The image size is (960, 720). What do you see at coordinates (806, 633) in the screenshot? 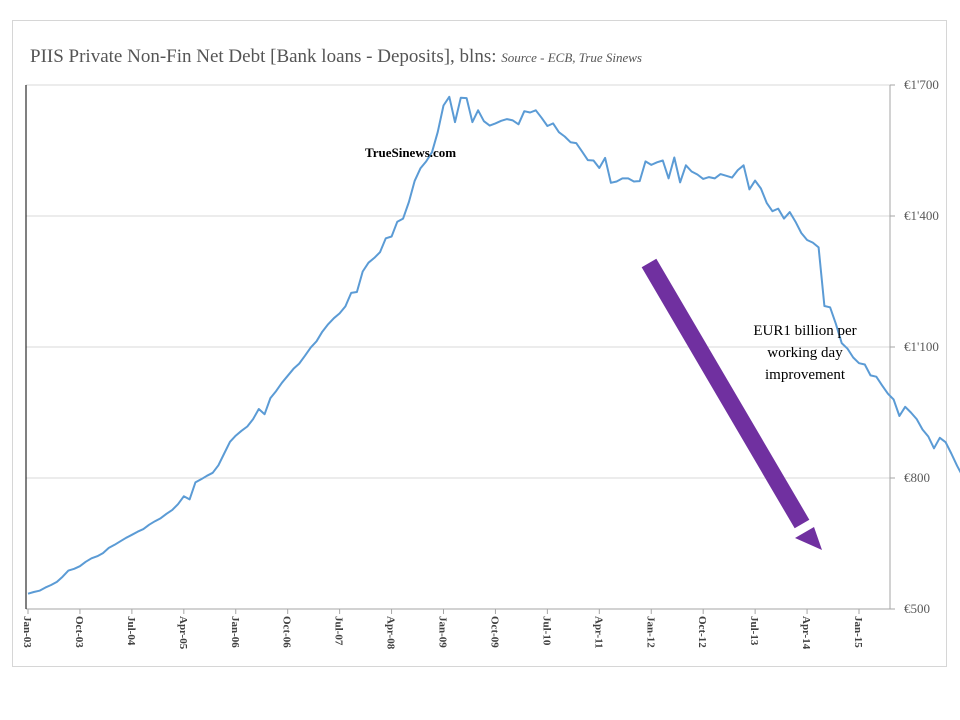
I see `x-tick-label: Apr-14` at bounding box center [806, 633].